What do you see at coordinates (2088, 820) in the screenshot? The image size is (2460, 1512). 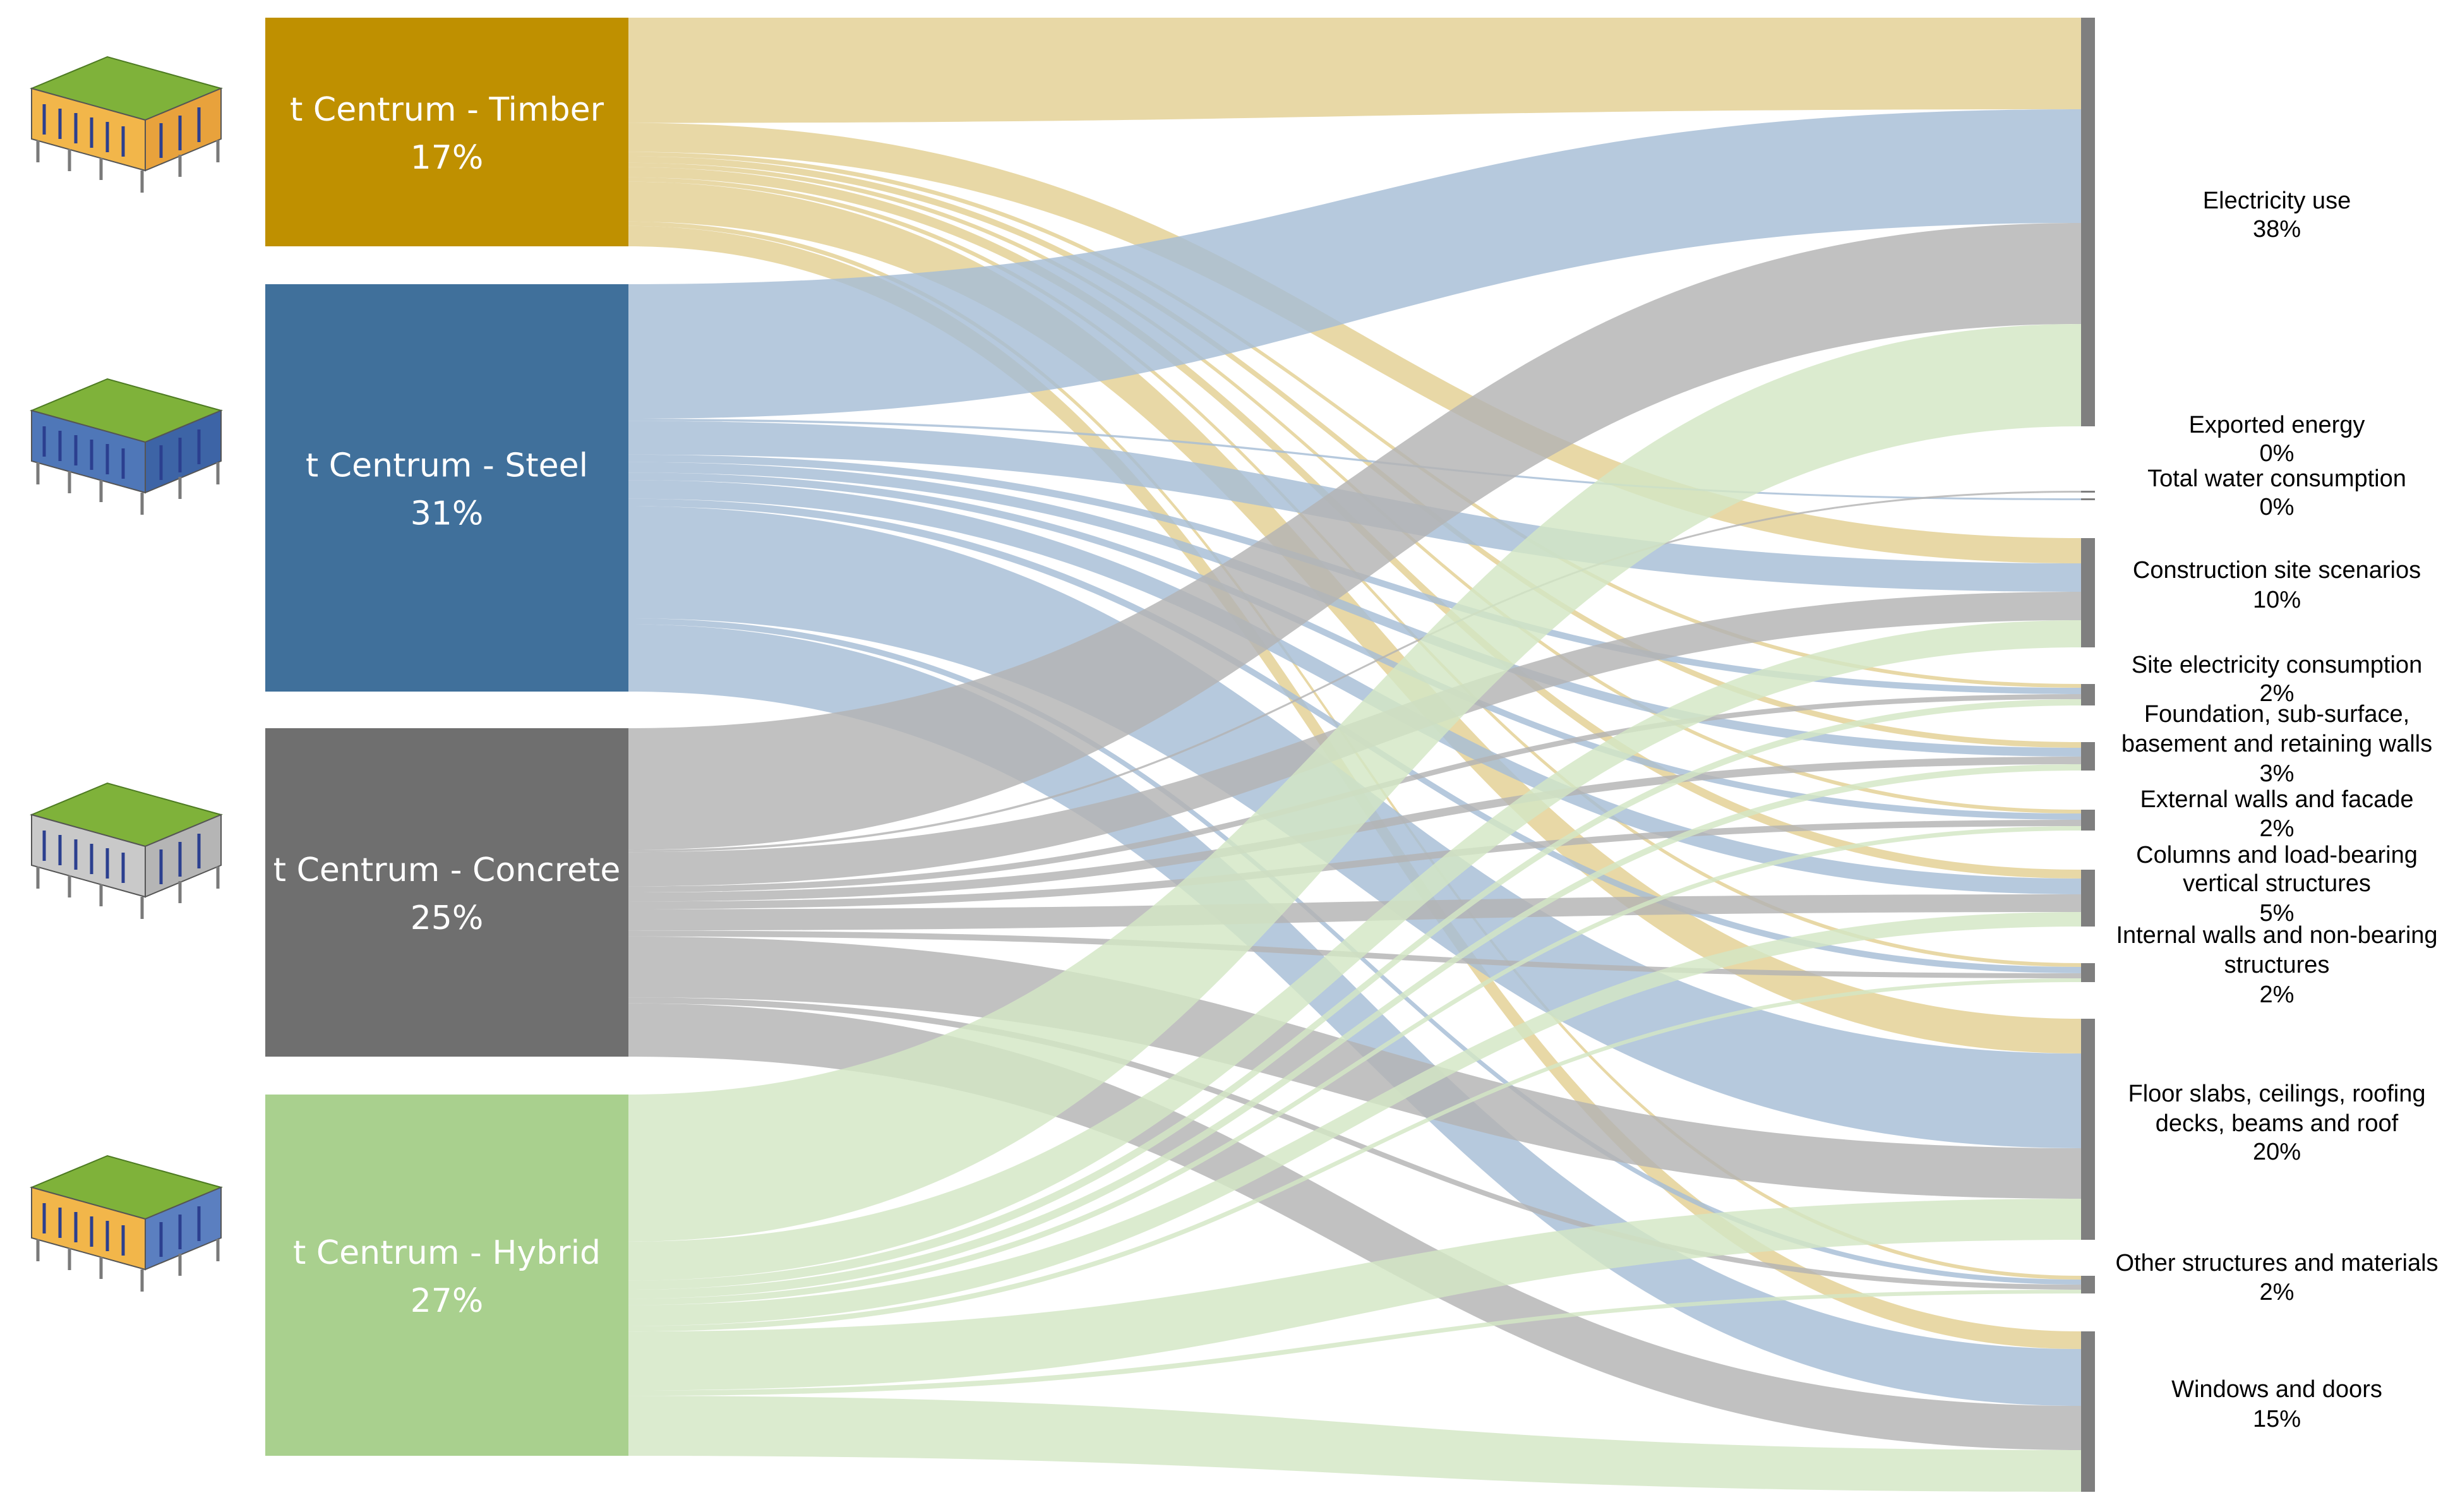 I see `target-node-external` at bounding box center [2088, 820].